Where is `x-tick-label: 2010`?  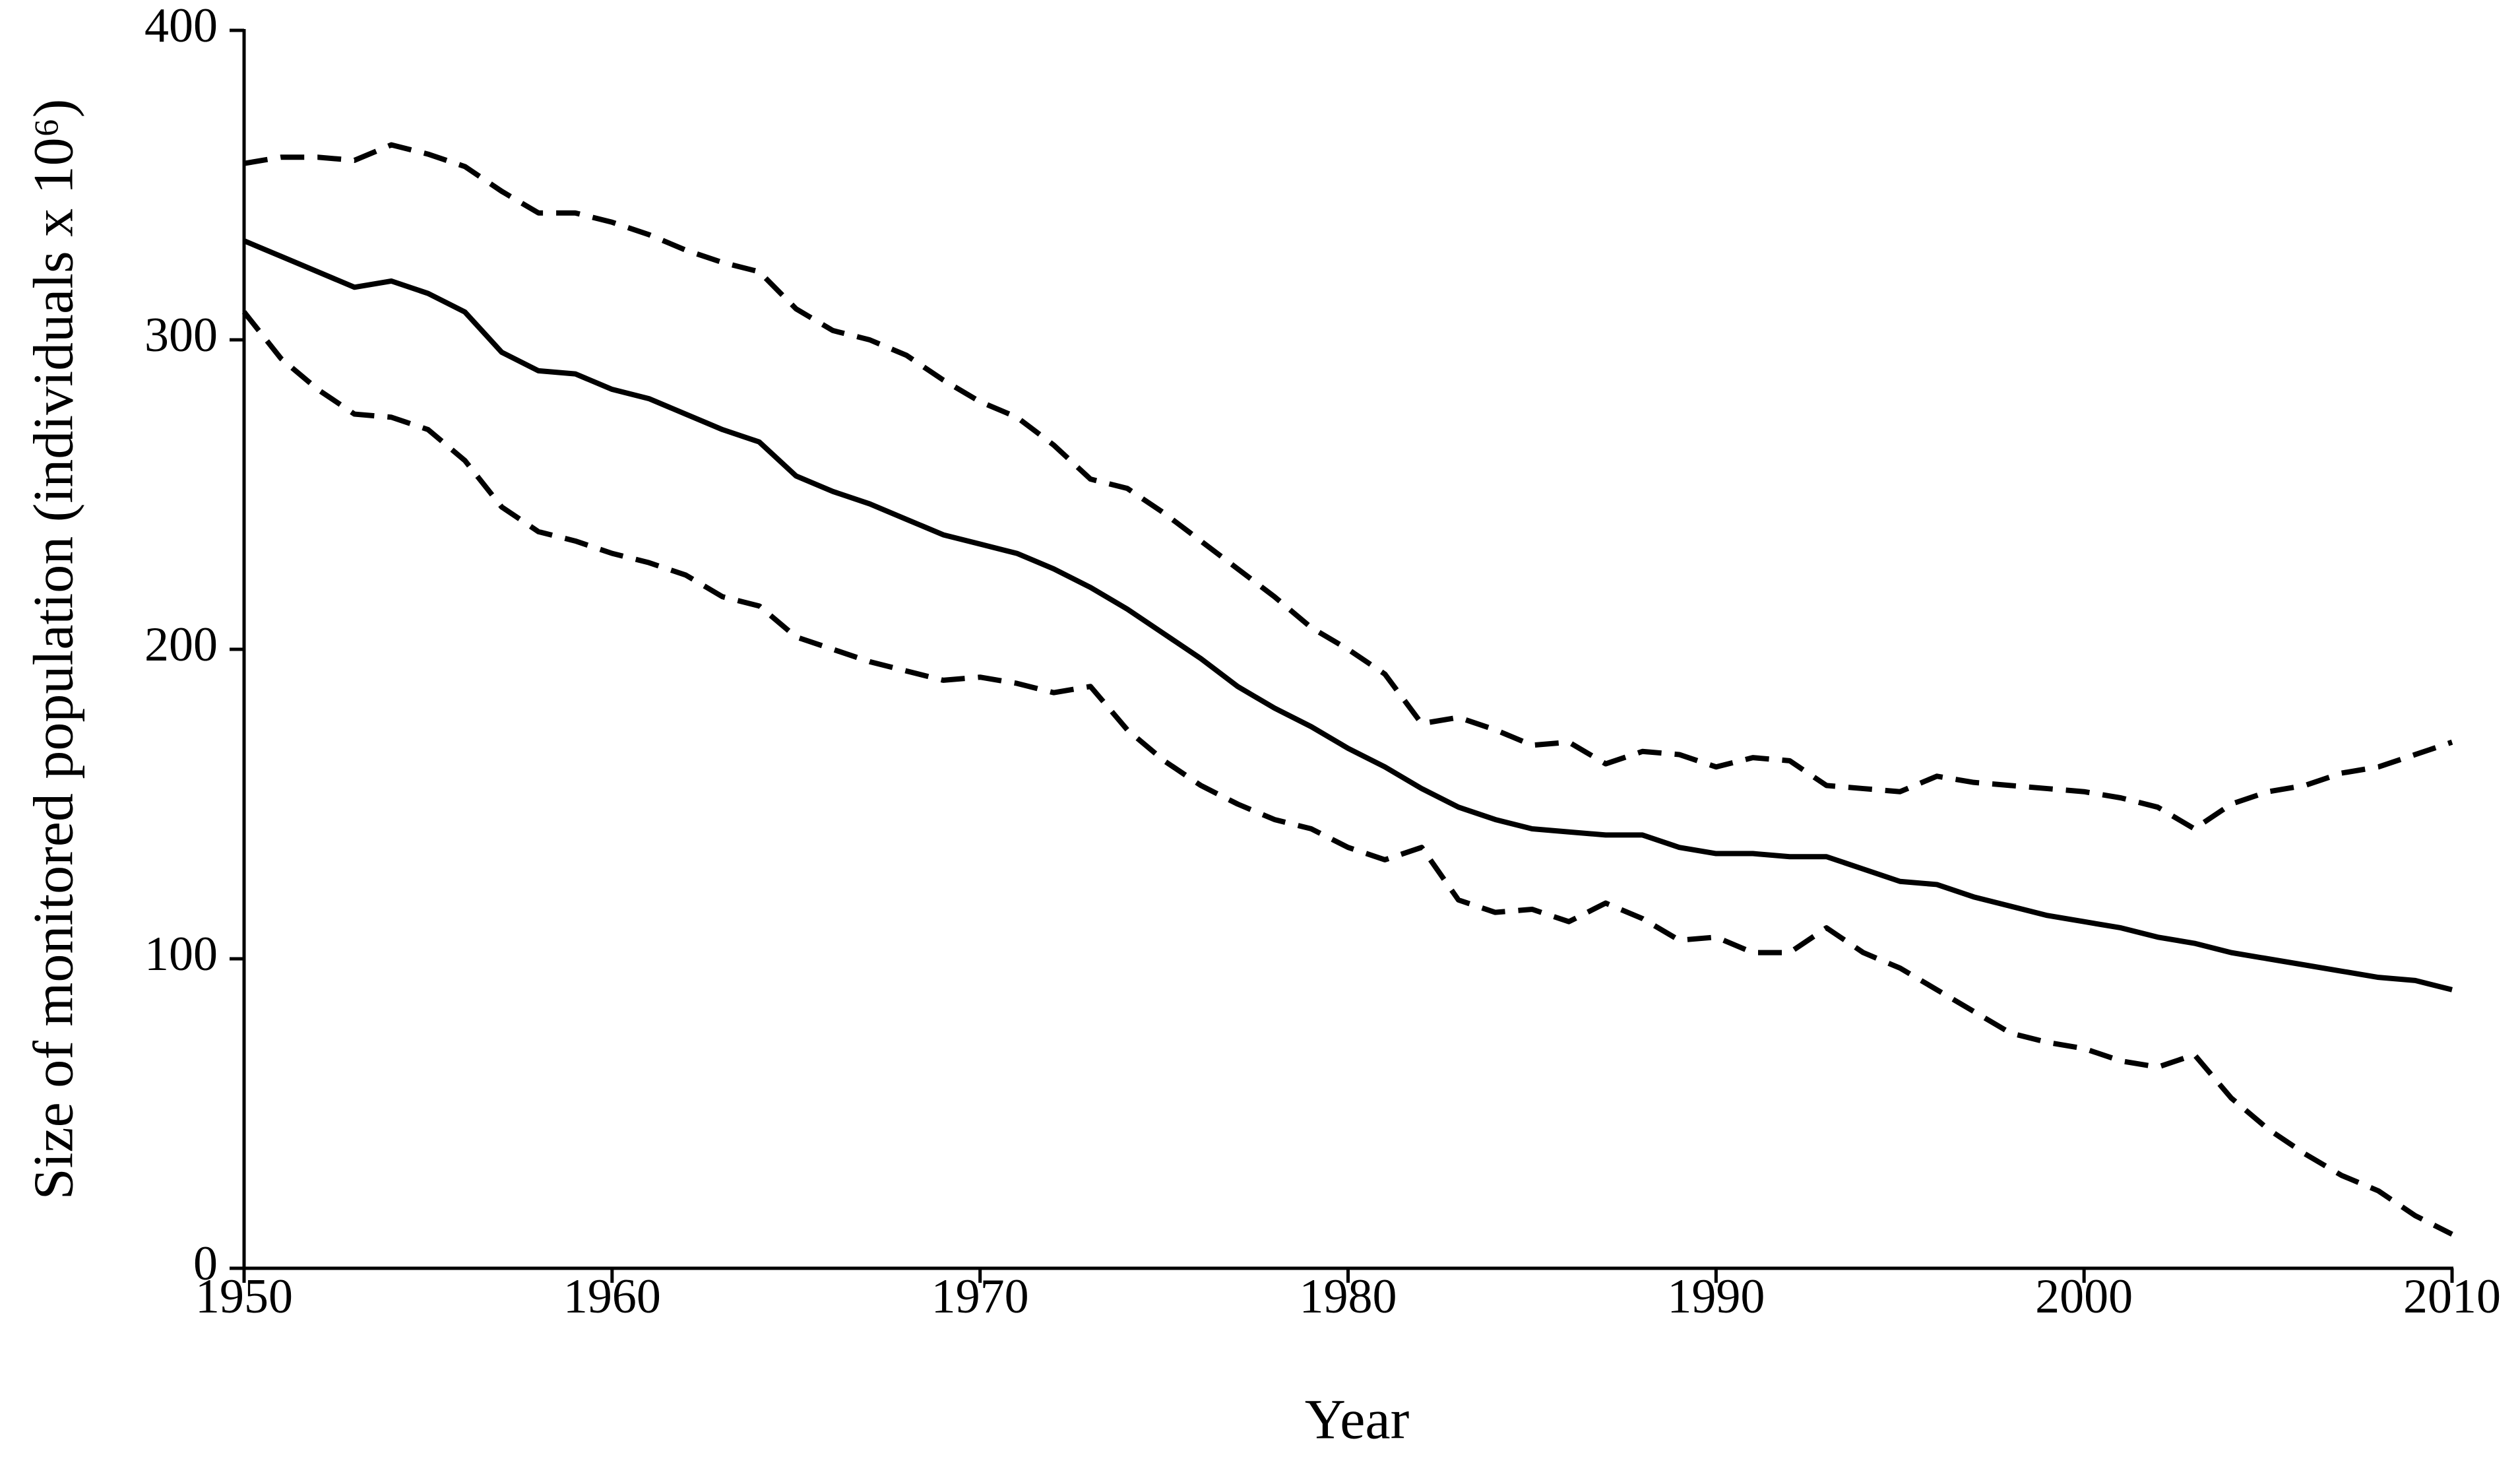 x-tick-label: 2010 is located at coordinates (2452, 1297).